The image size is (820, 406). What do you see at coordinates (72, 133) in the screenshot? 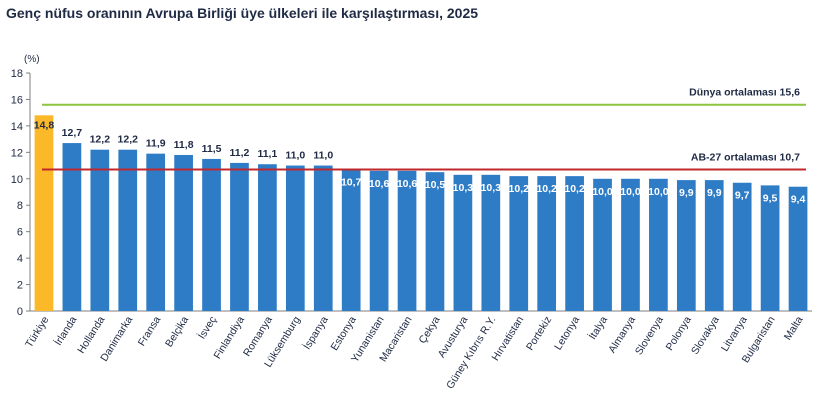
I see `data-label: 12,7` at bounding box center [72, 133].